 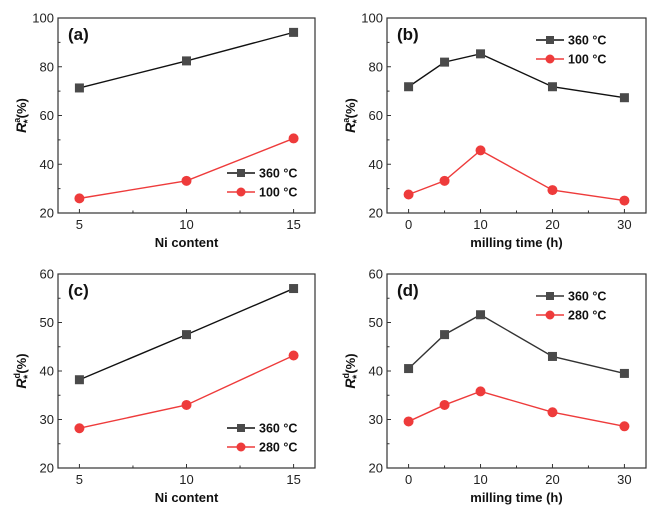 I want to click on y-axis-title: Rd*(%), so click(x=352, y=370).